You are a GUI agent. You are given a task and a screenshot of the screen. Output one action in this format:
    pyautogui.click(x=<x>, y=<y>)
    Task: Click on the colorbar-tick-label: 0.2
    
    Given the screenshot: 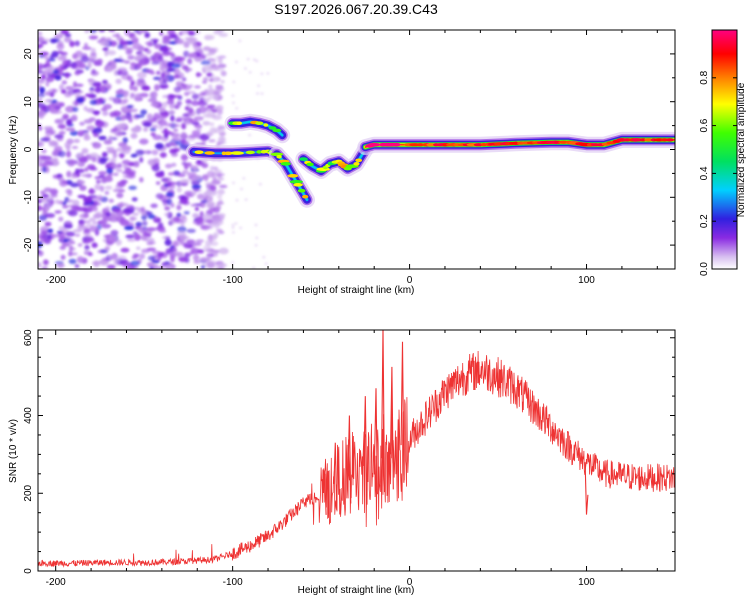 What is the action you would take?
    pyautogui.click(x=704, y=221)
    